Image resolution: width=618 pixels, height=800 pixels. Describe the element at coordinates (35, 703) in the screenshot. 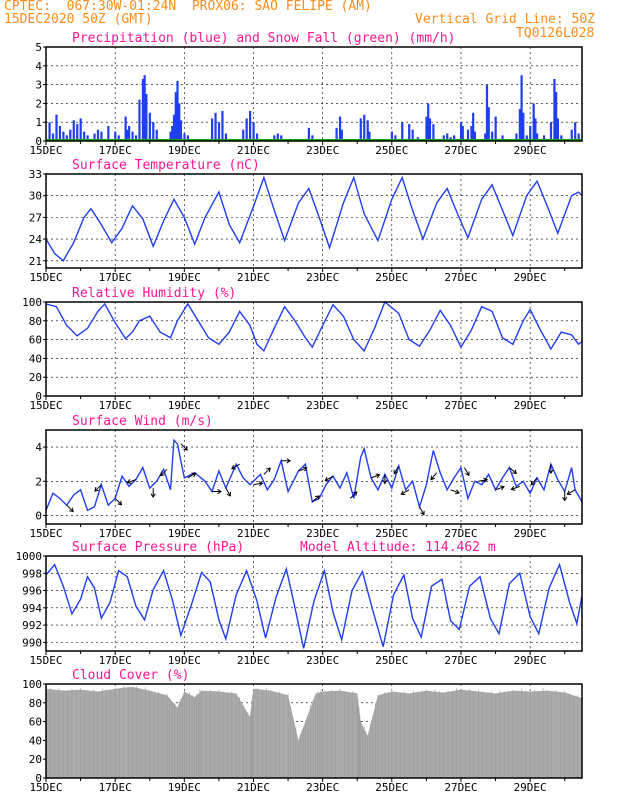

I see `y-tick-label: 80` at that location.